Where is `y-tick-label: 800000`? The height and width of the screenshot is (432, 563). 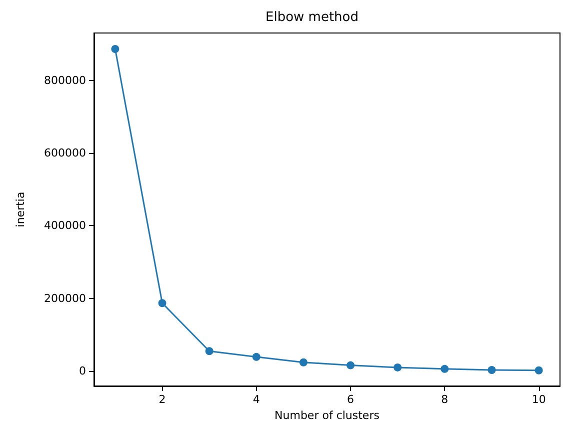
y-tick-label: 800000 is located at coordinates (65, 80).